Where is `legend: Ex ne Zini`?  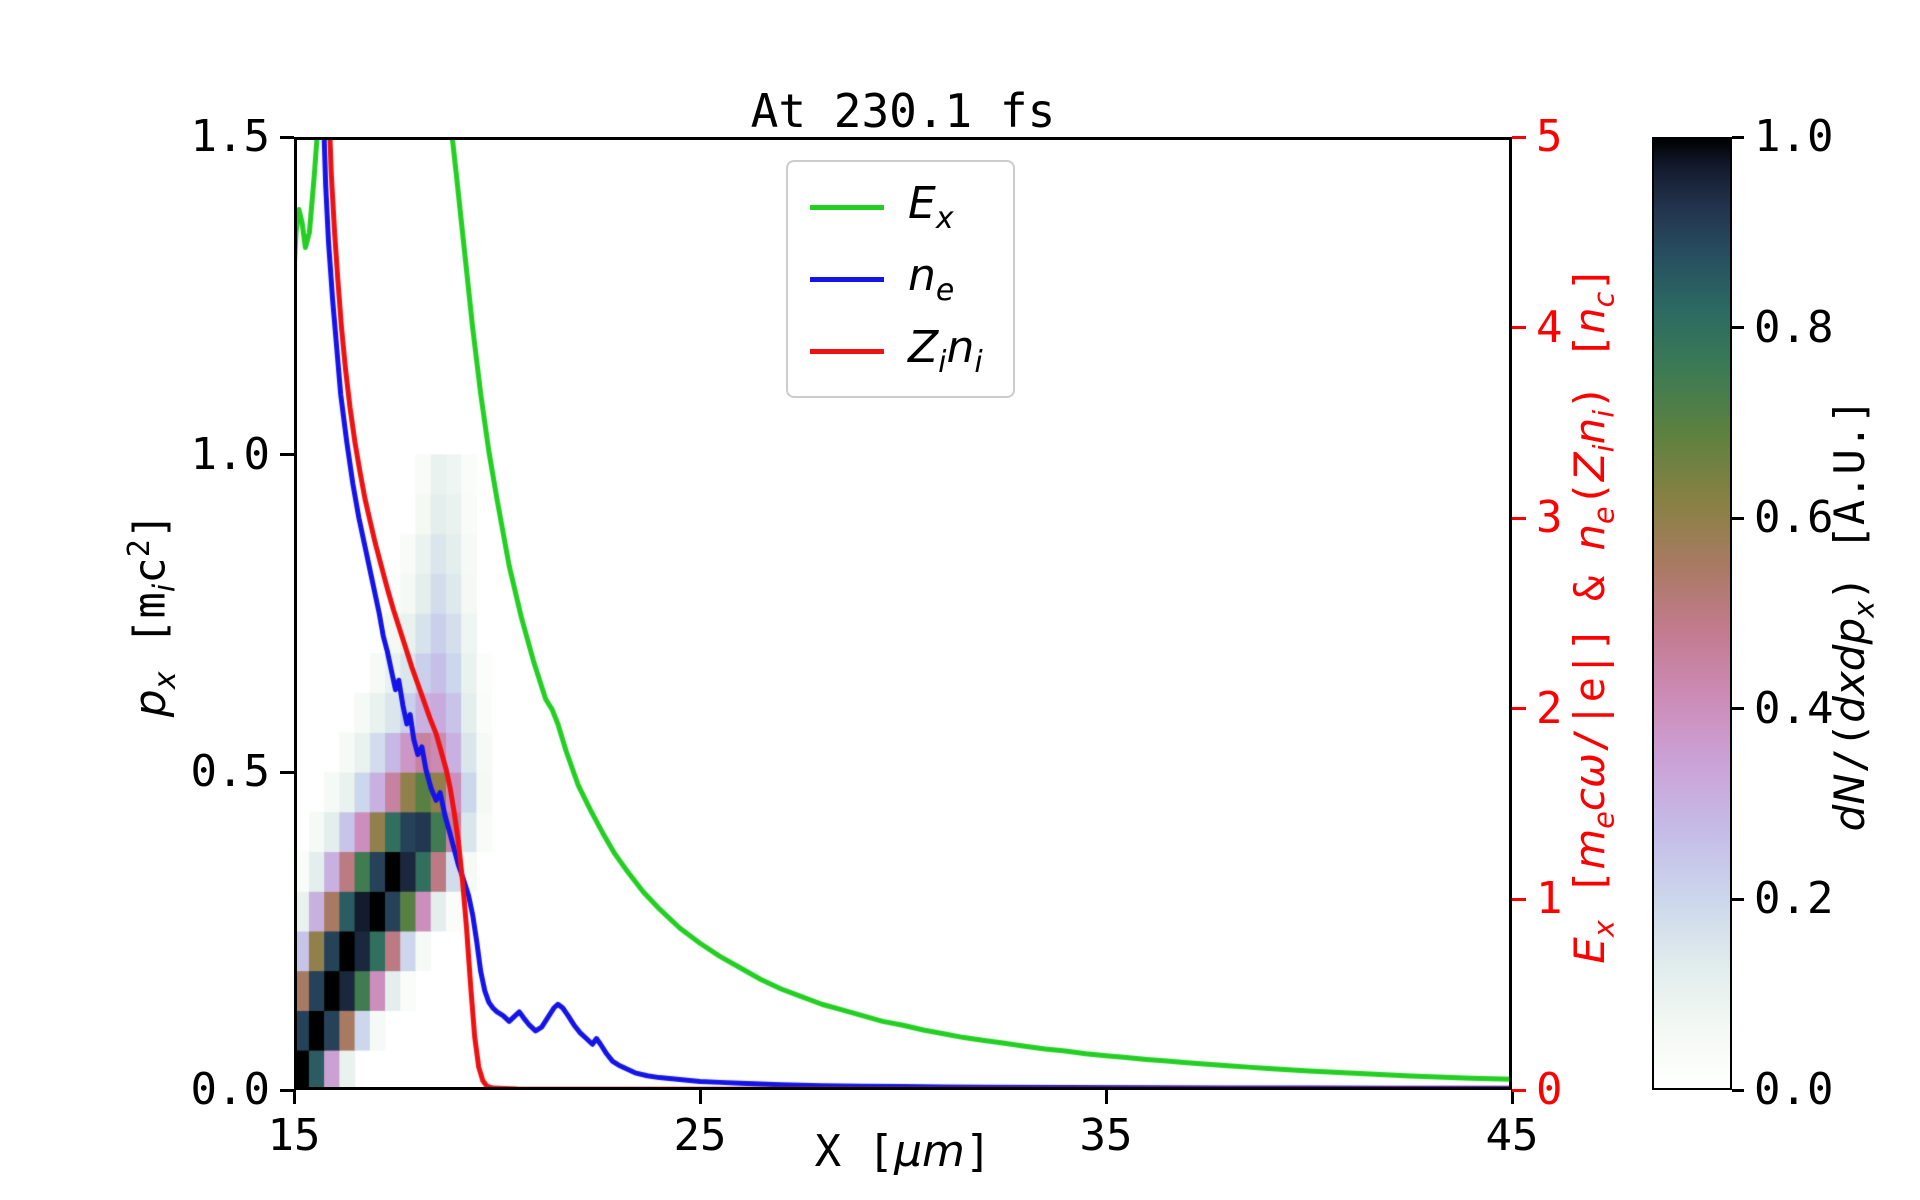 legend: Ex ne Zini is located at coordinates (900, 279).